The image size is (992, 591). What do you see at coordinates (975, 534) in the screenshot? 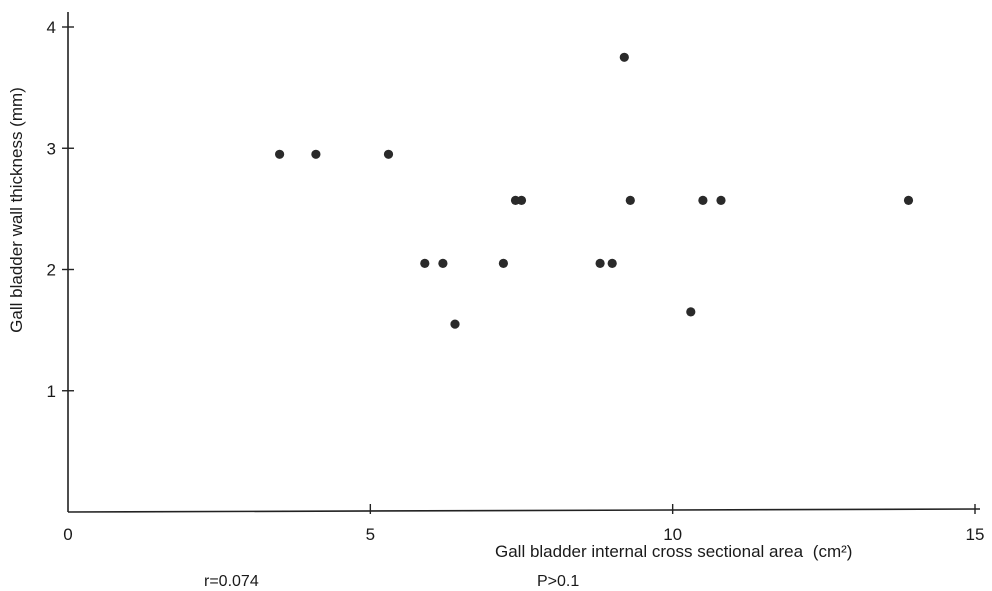
I see `x-tick-label: 15` at bounding box center [975, 534].